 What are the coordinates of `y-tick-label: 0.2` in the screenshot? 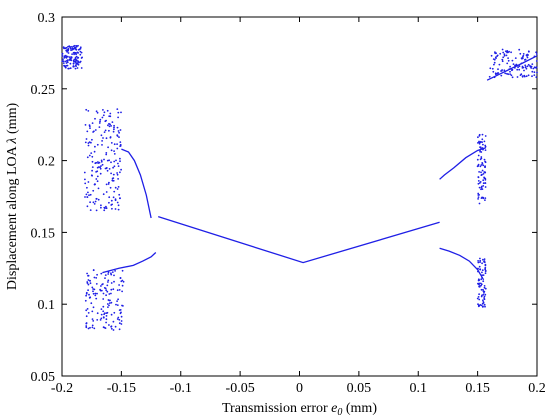 It's located at (47, 162).